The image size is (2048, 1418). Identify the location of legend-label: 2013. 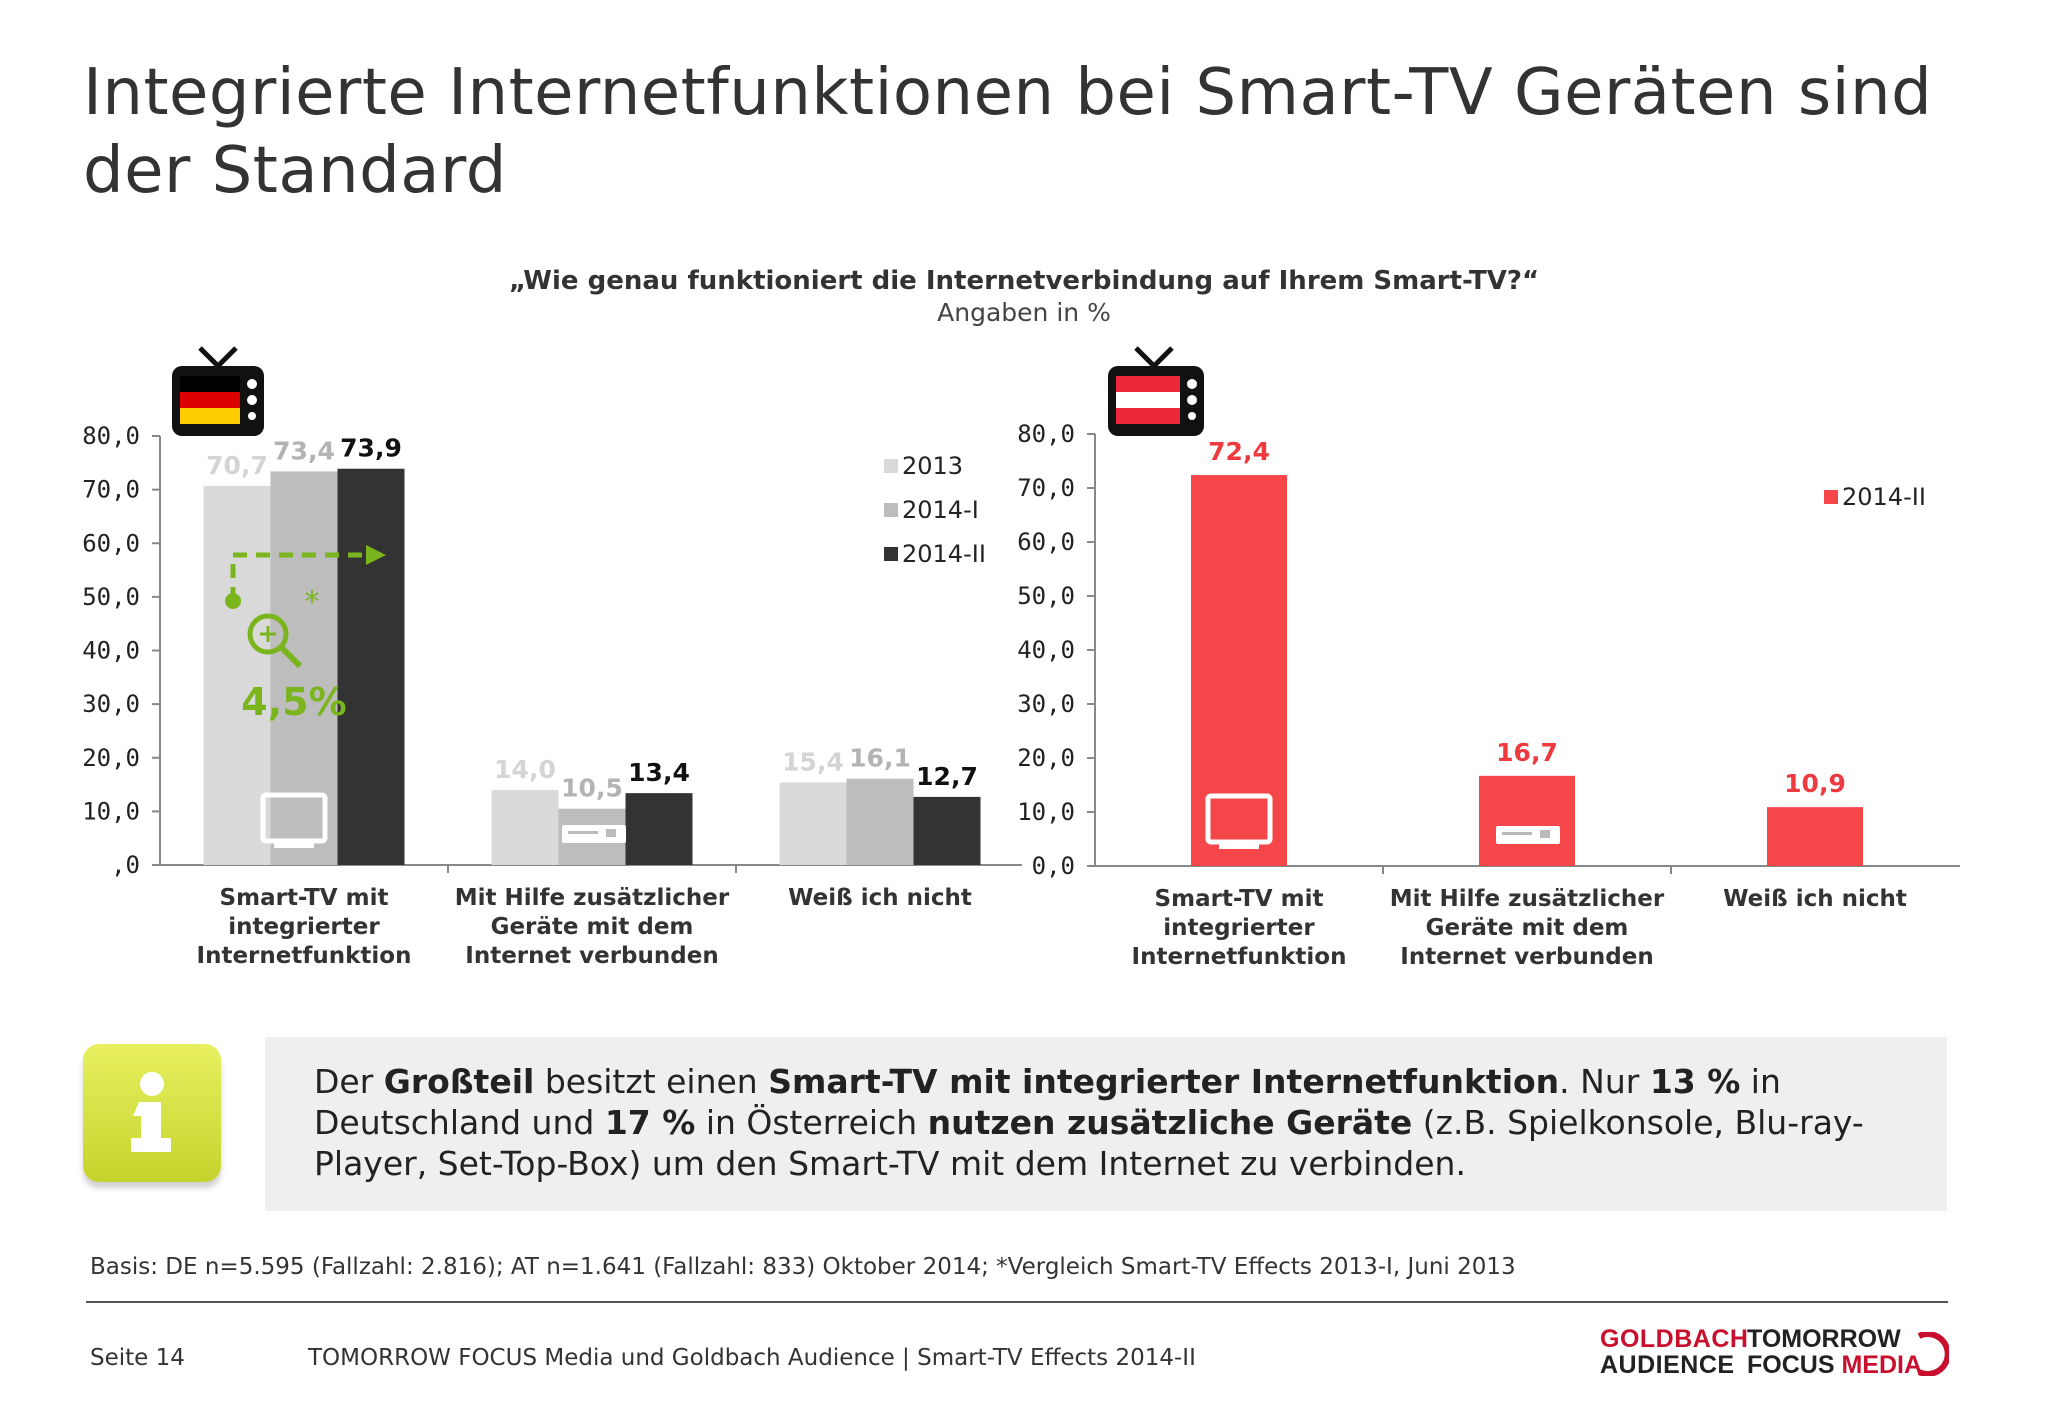
(932, 466).